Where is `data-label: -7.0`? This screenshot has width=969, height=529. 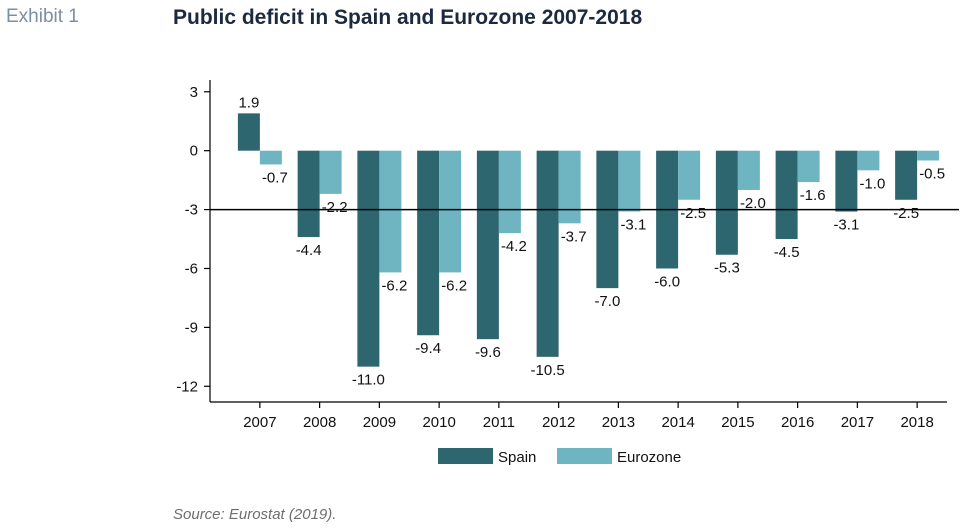 data-label: -7.0 is located at coordinates (607, 301).